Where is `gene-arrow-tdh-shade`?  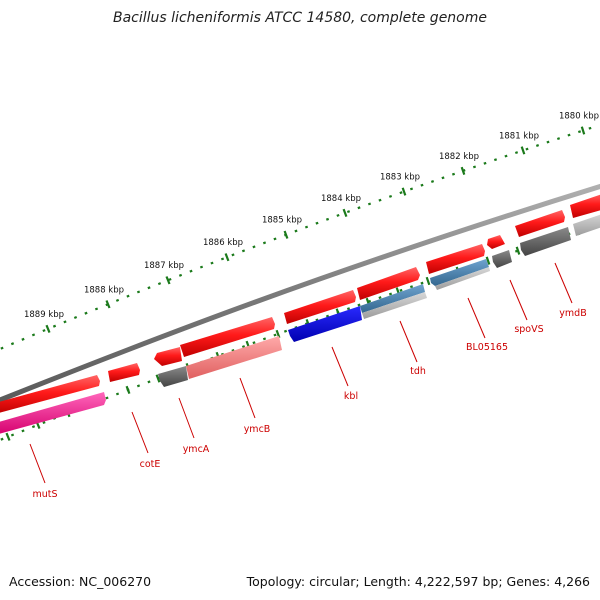 gene-arrow-tdh-shade is located at coordinates (394, 305).